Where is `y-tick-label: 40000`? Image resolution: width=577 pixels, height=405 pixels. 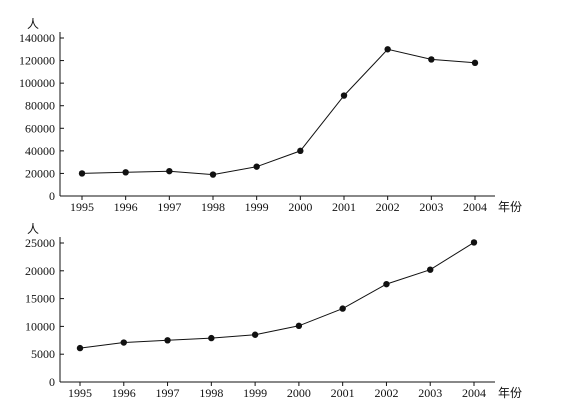
y-tick-label: 40000 is located at coordinates (40, 151).